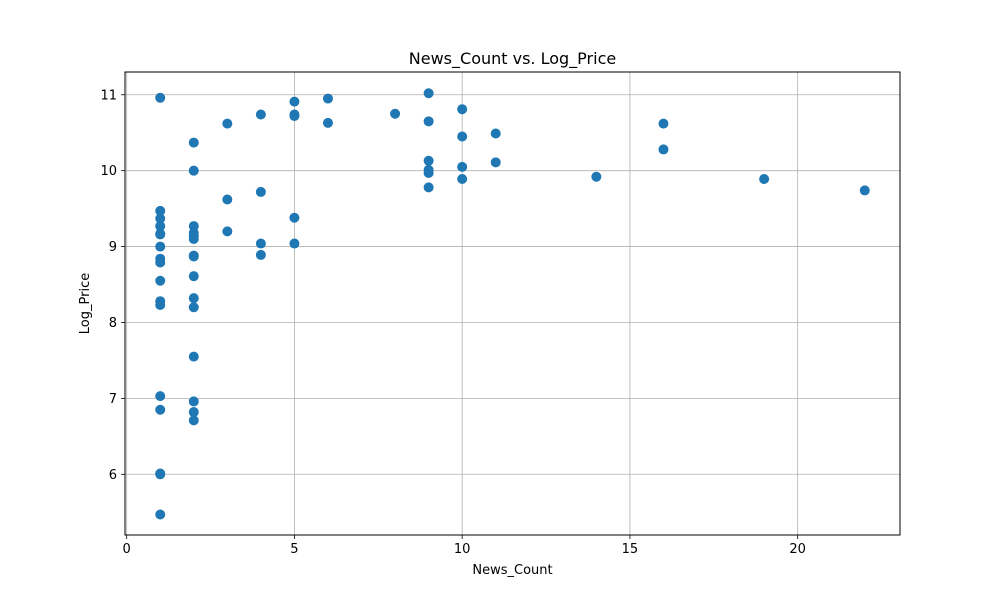 The height and width of the screenshot is (600, 1000). What do you see at coordinates (512, 59) in the screenshot?
I see `chart-title: News_Count vs. Log_Price` at bounding box center [512, 59].